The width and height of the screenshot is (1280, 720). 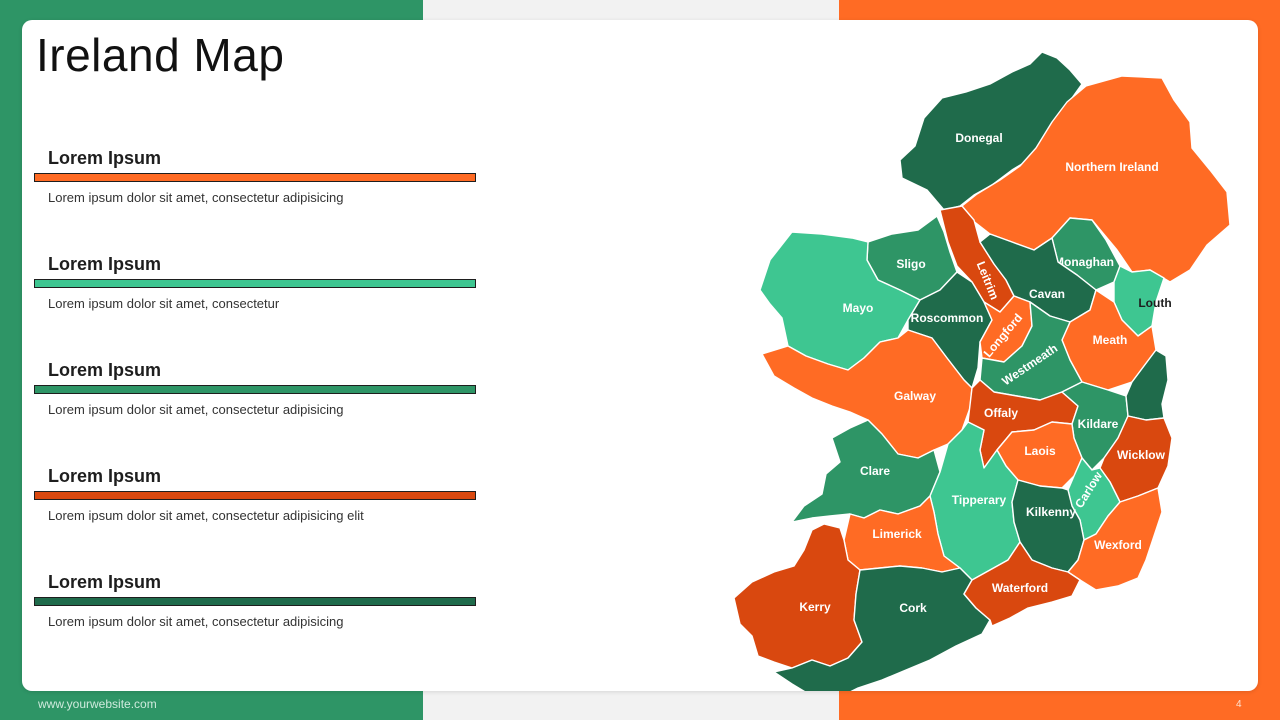 What do you see at coordinates (1047, 294) in the screenshot?
I see `county-label-cavan: Cavan` at bounding box center [1047, 294].